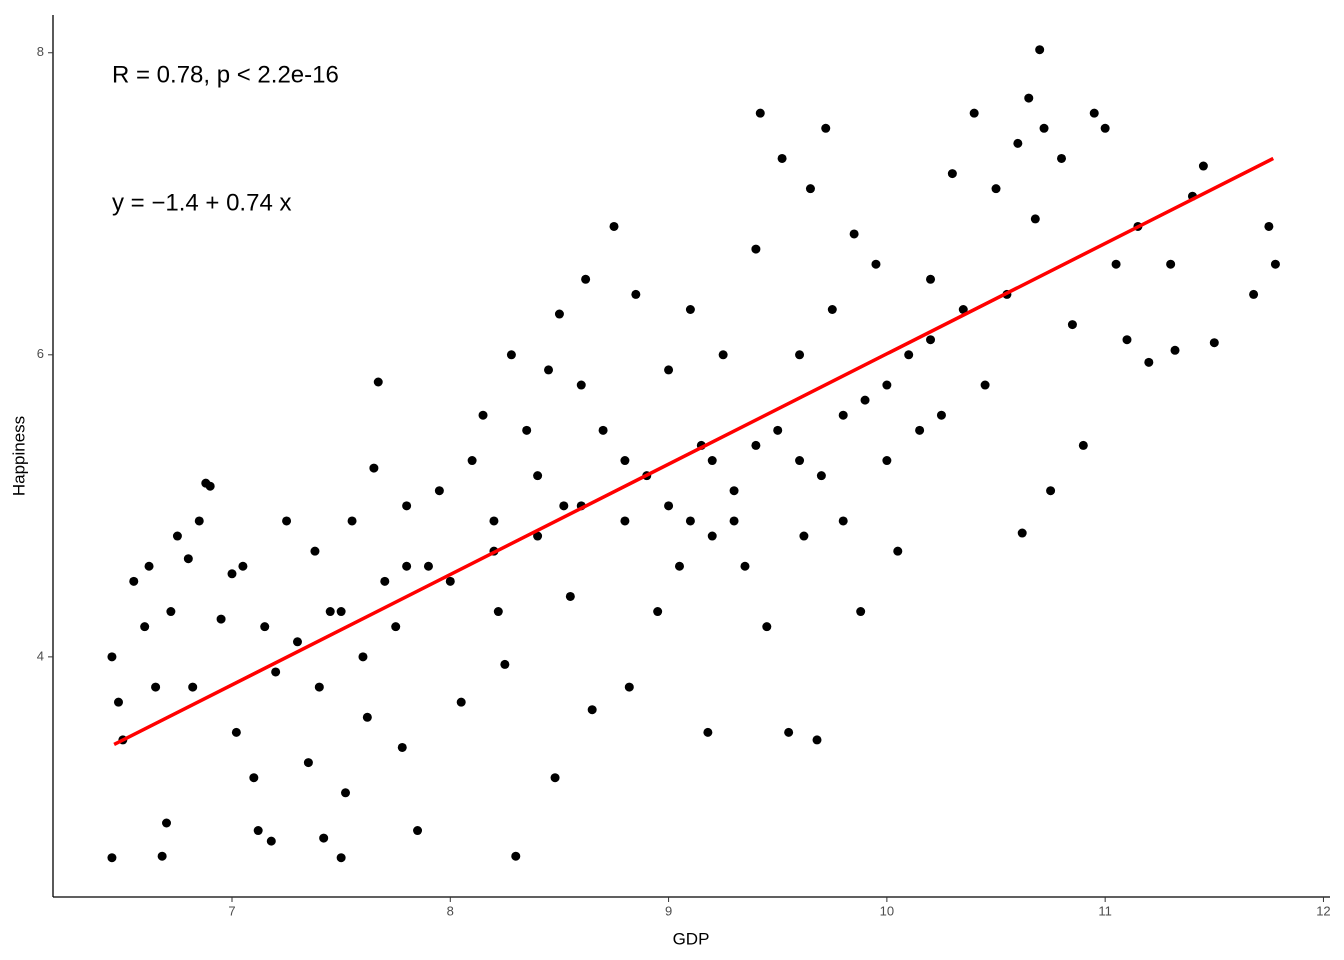 This screenshot has width=1344, height=960. What do you see at coordinates (40, 51) in the screenshot?
I see `y-tick-label: 8` at bounding box center [40, 51].